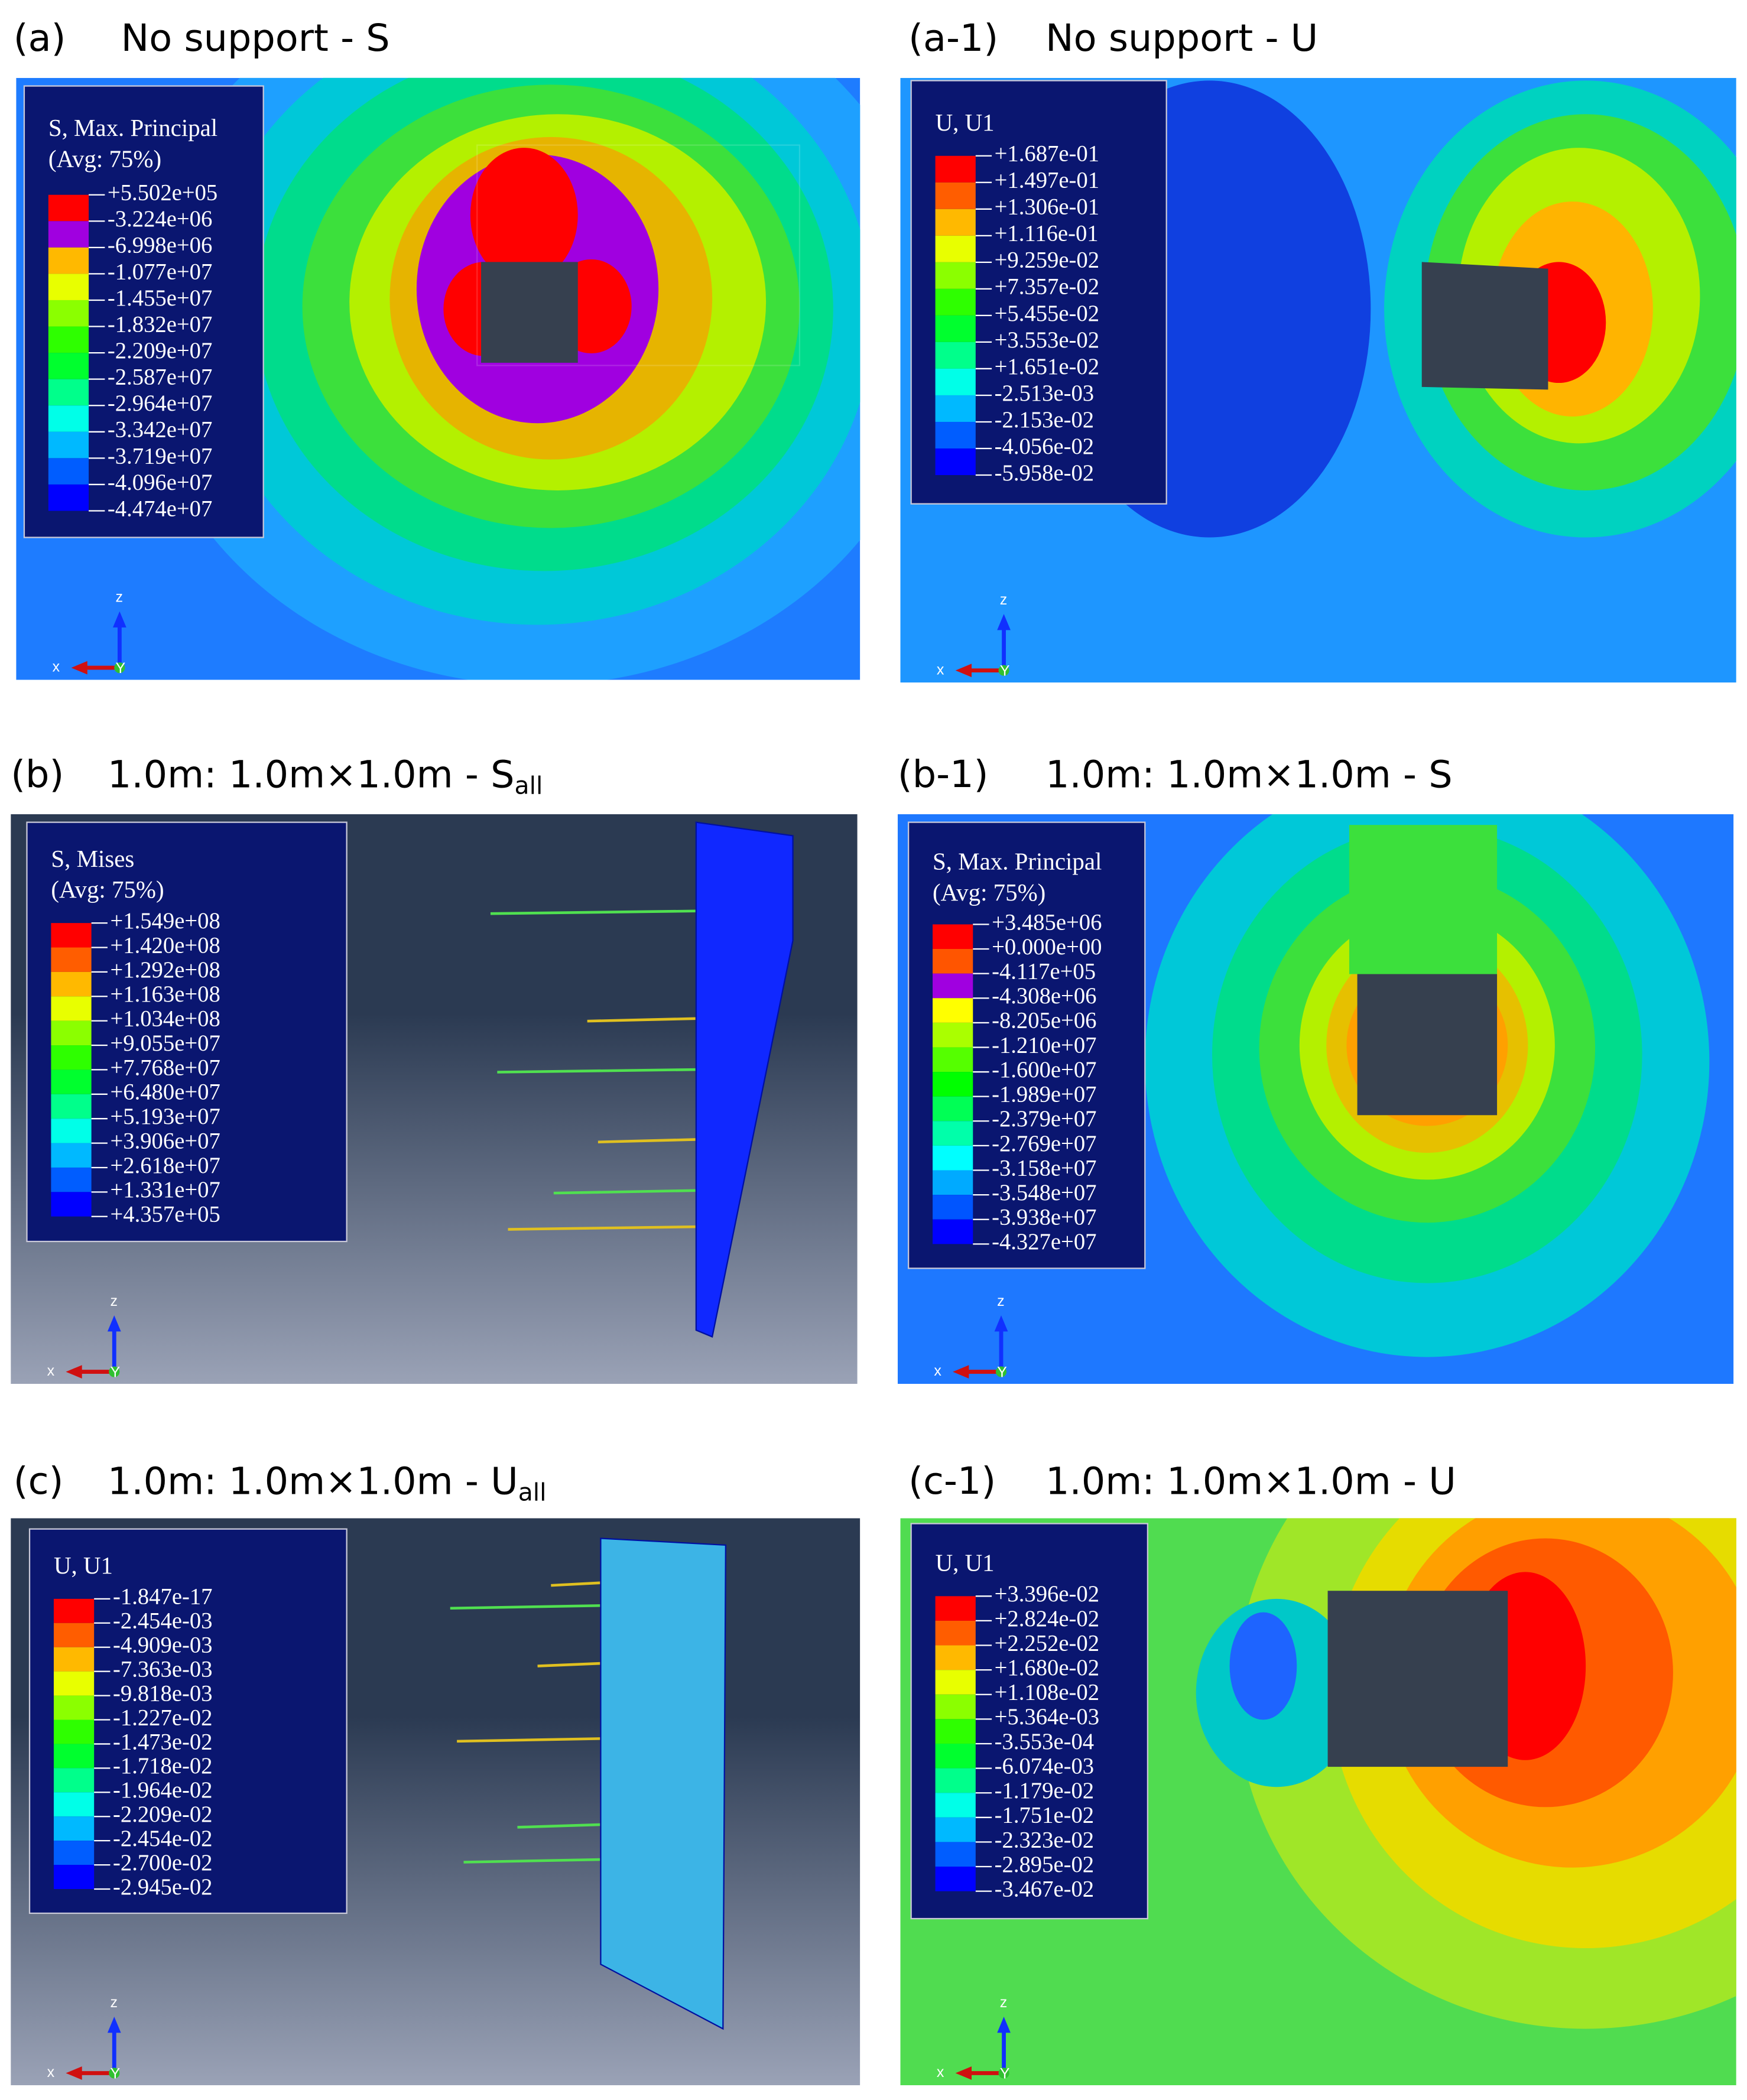  Describe the element at coordinates (162, 1693) in the screenshot. I see `legend-value: -9.818e-03` at that location.